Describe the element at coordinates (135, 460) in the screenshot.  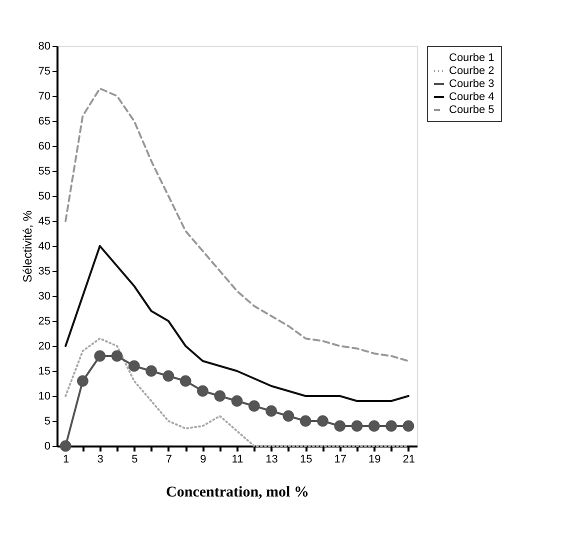
I see `x-tick-label: 5` at that location.